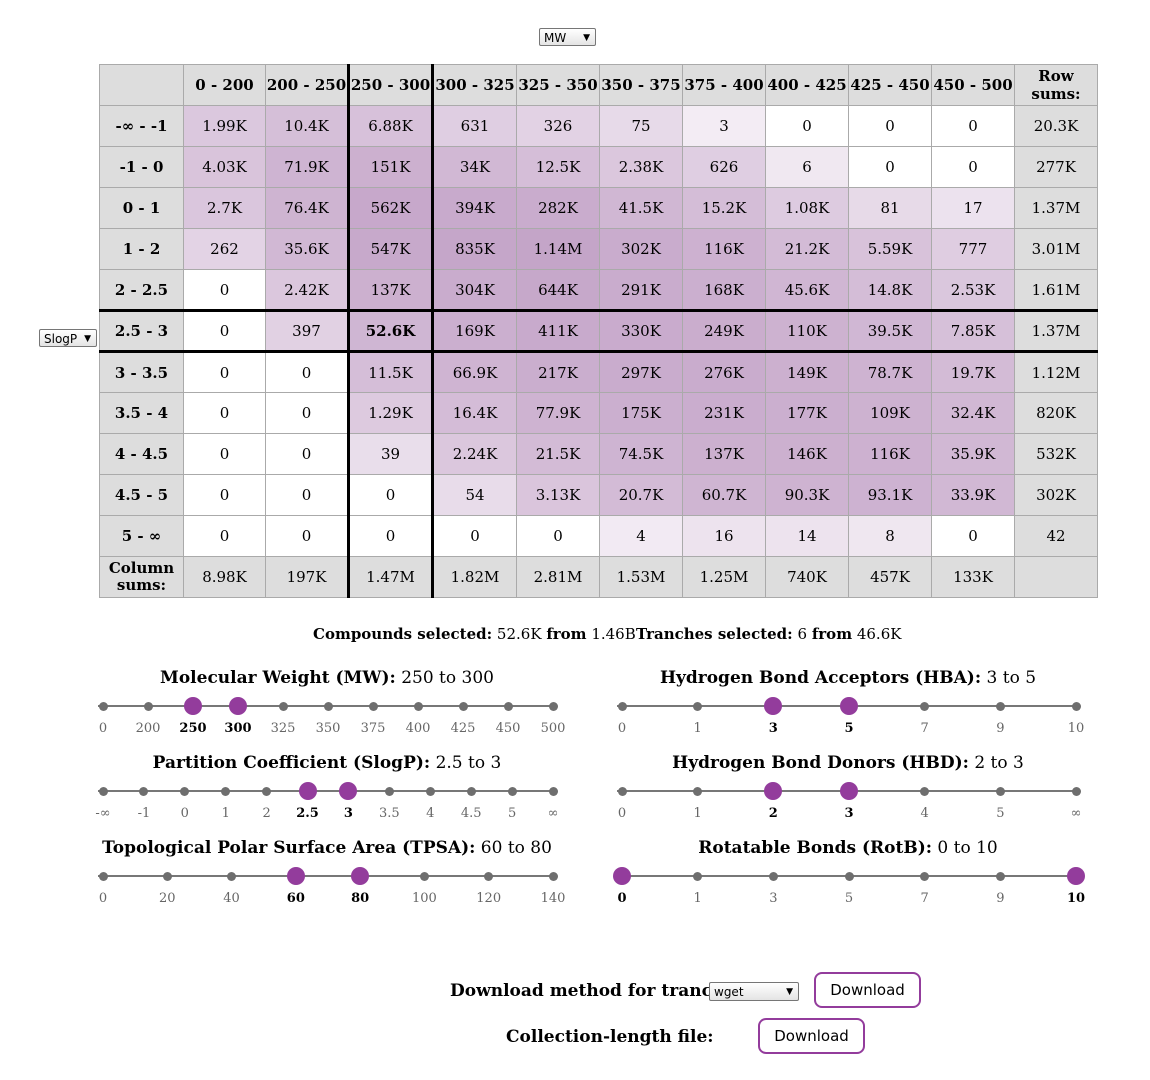  I want to click on tranche-cell: 326, so click(558, 126).